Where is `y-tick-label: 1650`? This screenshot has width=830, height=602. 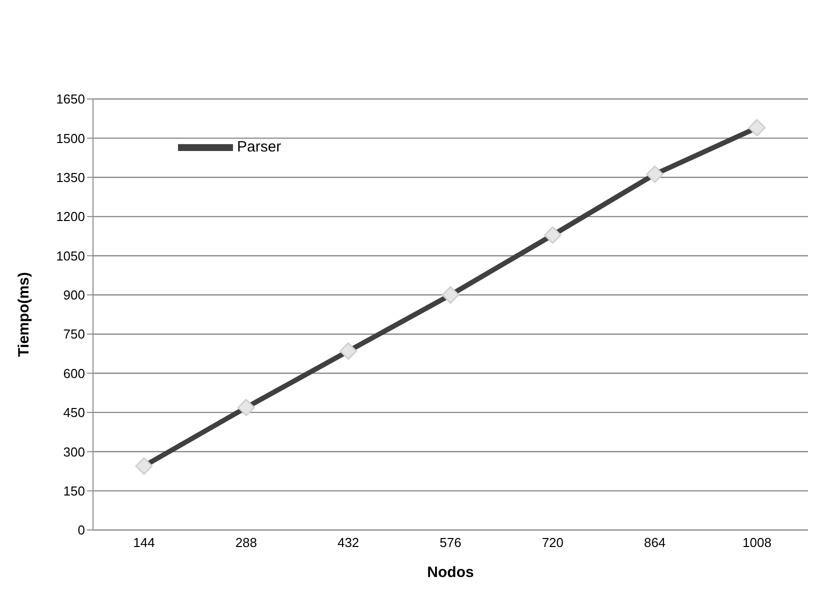 y-tick-label: 1650 is located at coordinates (70, 99).